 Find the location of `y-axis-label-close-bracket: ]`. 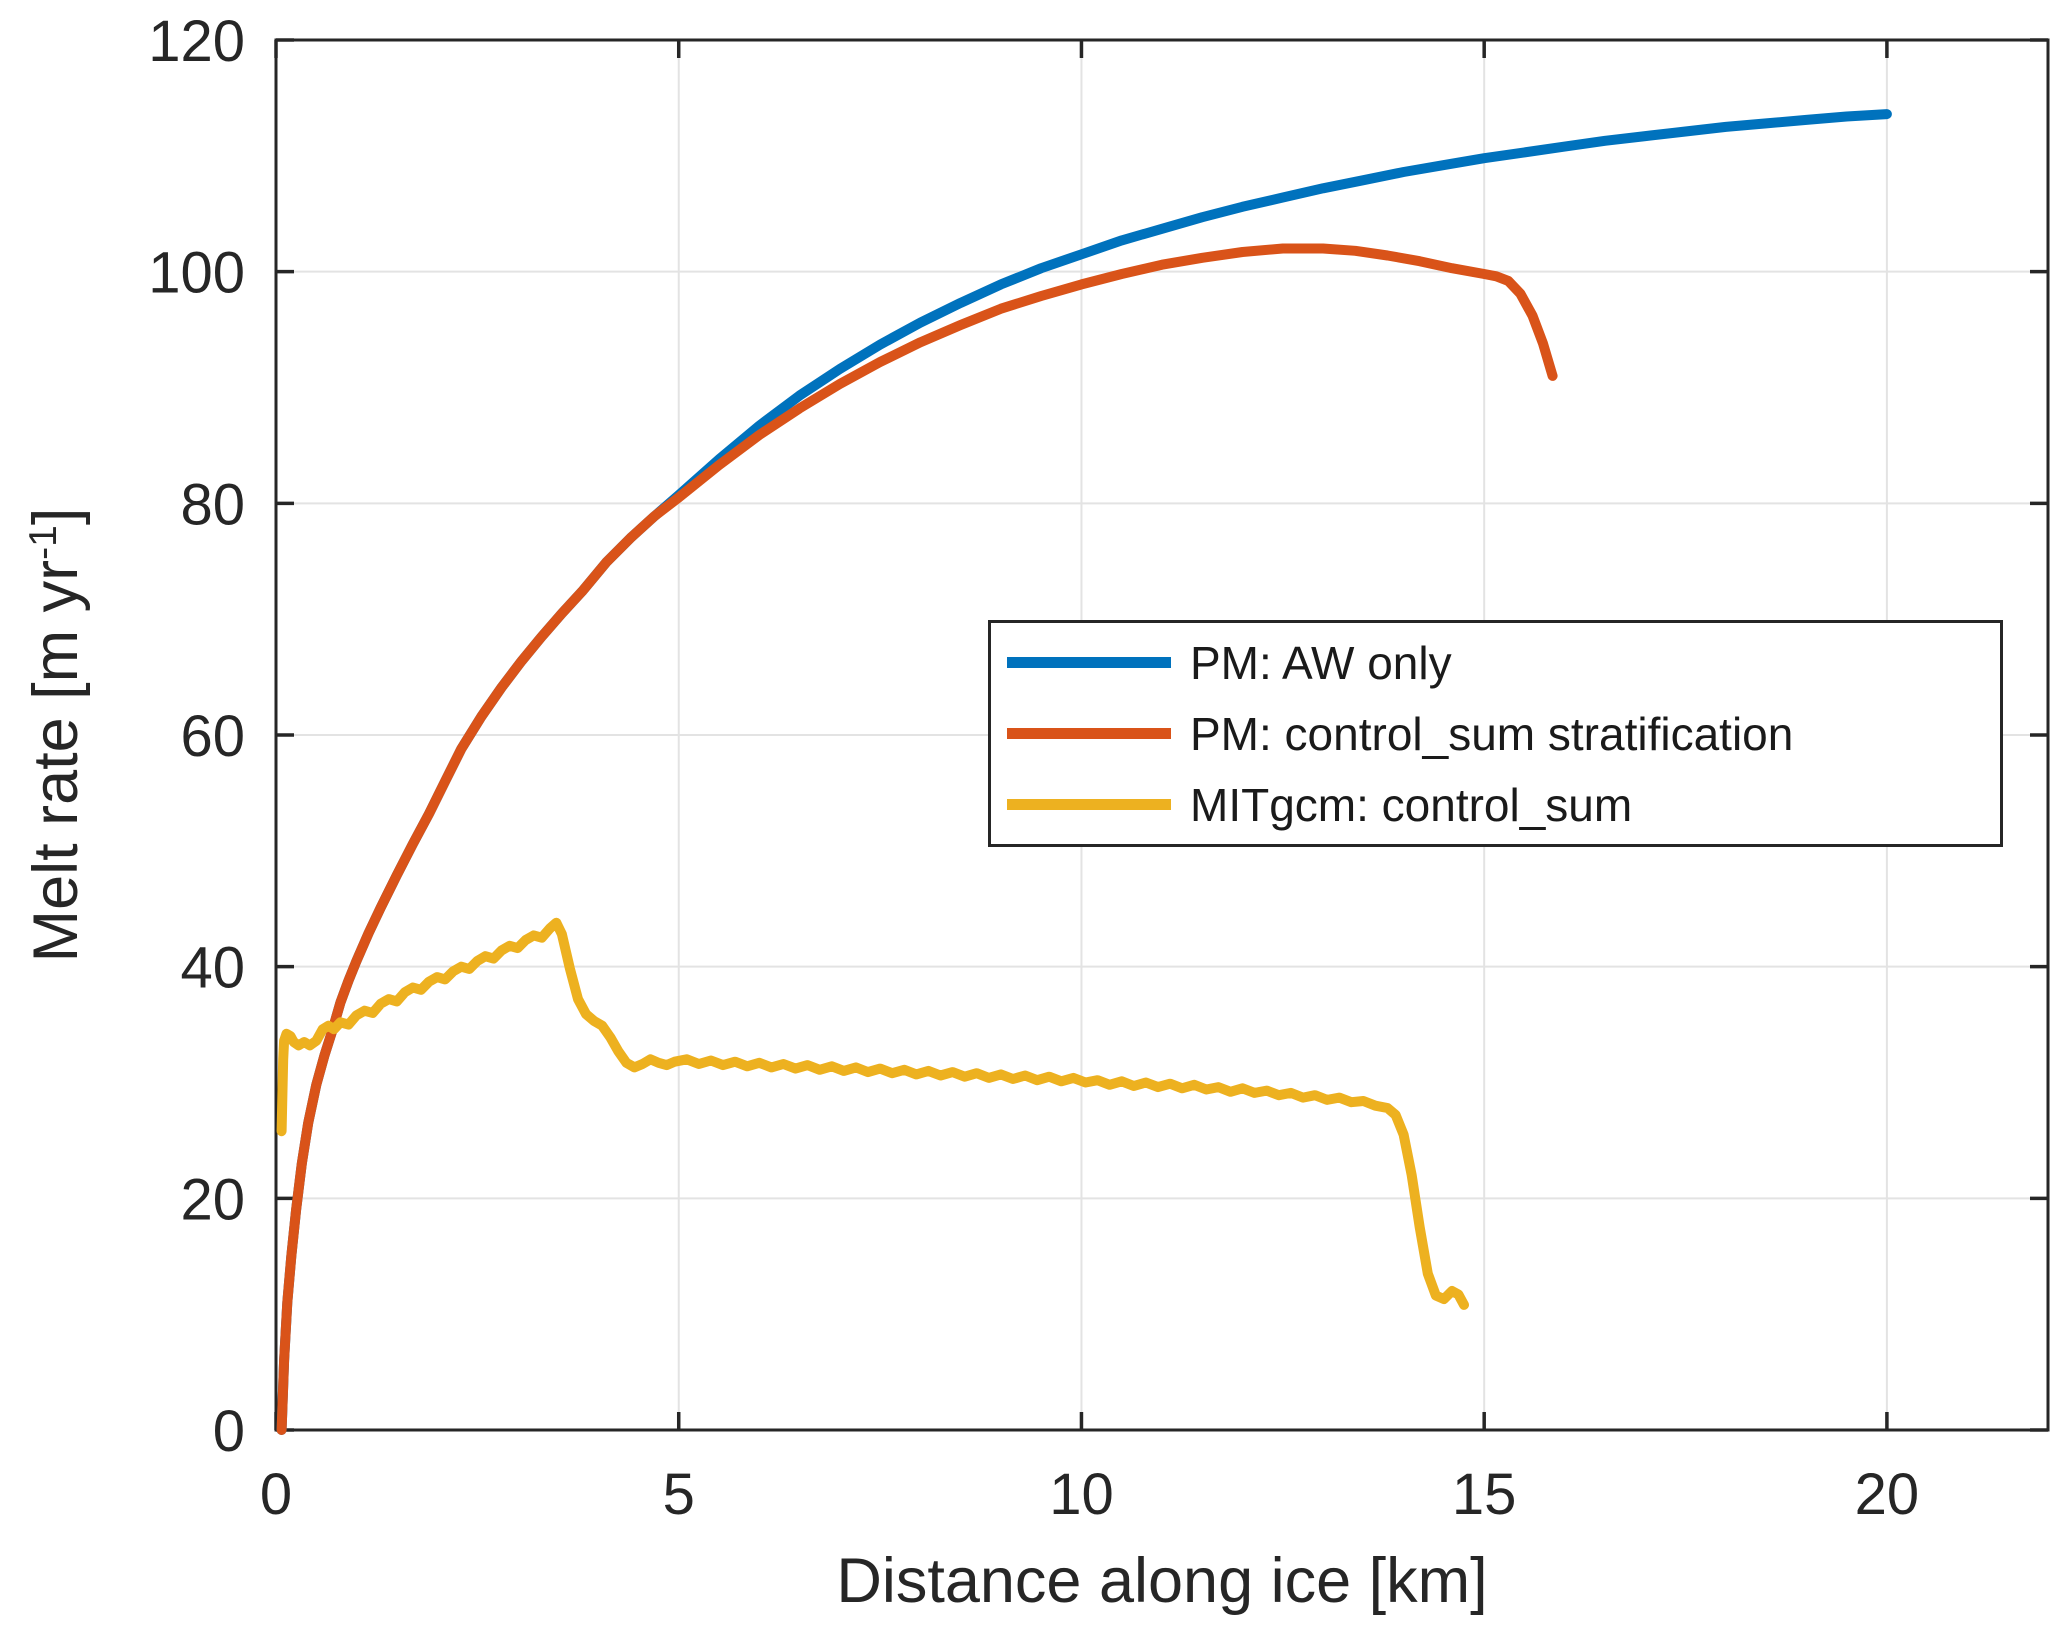

y-axis-label-close-bracket: ] is located at coordinates (56, 516).